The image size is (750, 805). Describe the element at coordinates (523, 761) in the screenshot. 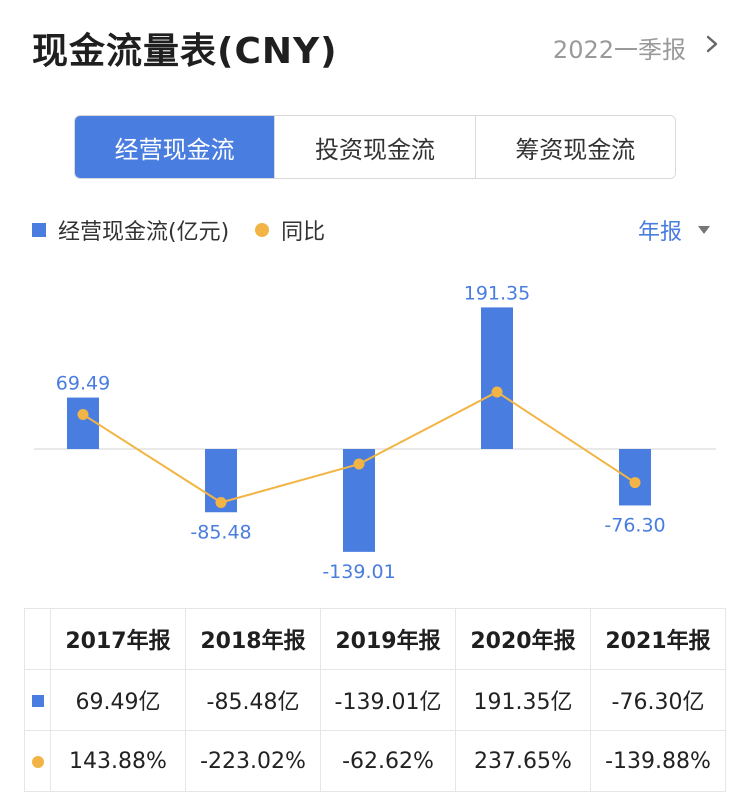

I see `yoy-cell: 237.65%` at that location.